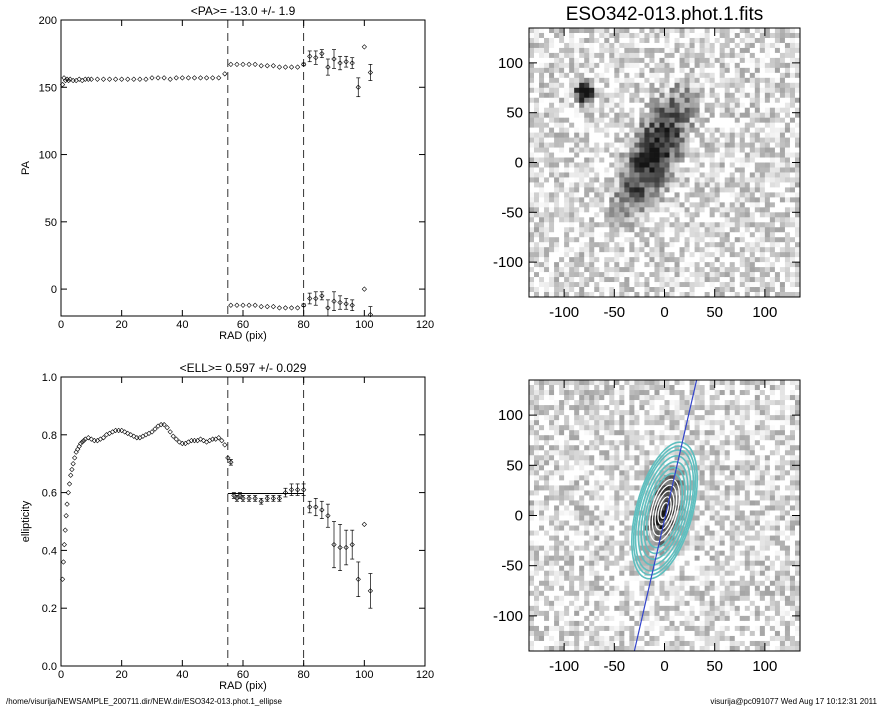 This screenshot has width=885, height=708. Describe the element at coordinates (51, 223) in the screenshot. I see `y-tick-label: 50` at that location.